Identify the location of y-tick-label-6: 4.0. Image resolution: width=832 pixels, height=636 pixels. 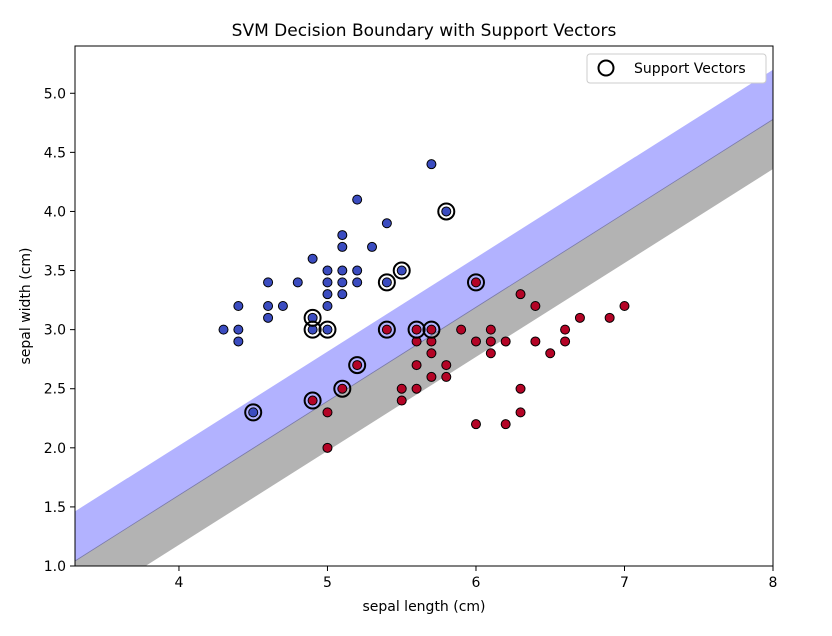
(55, 212).